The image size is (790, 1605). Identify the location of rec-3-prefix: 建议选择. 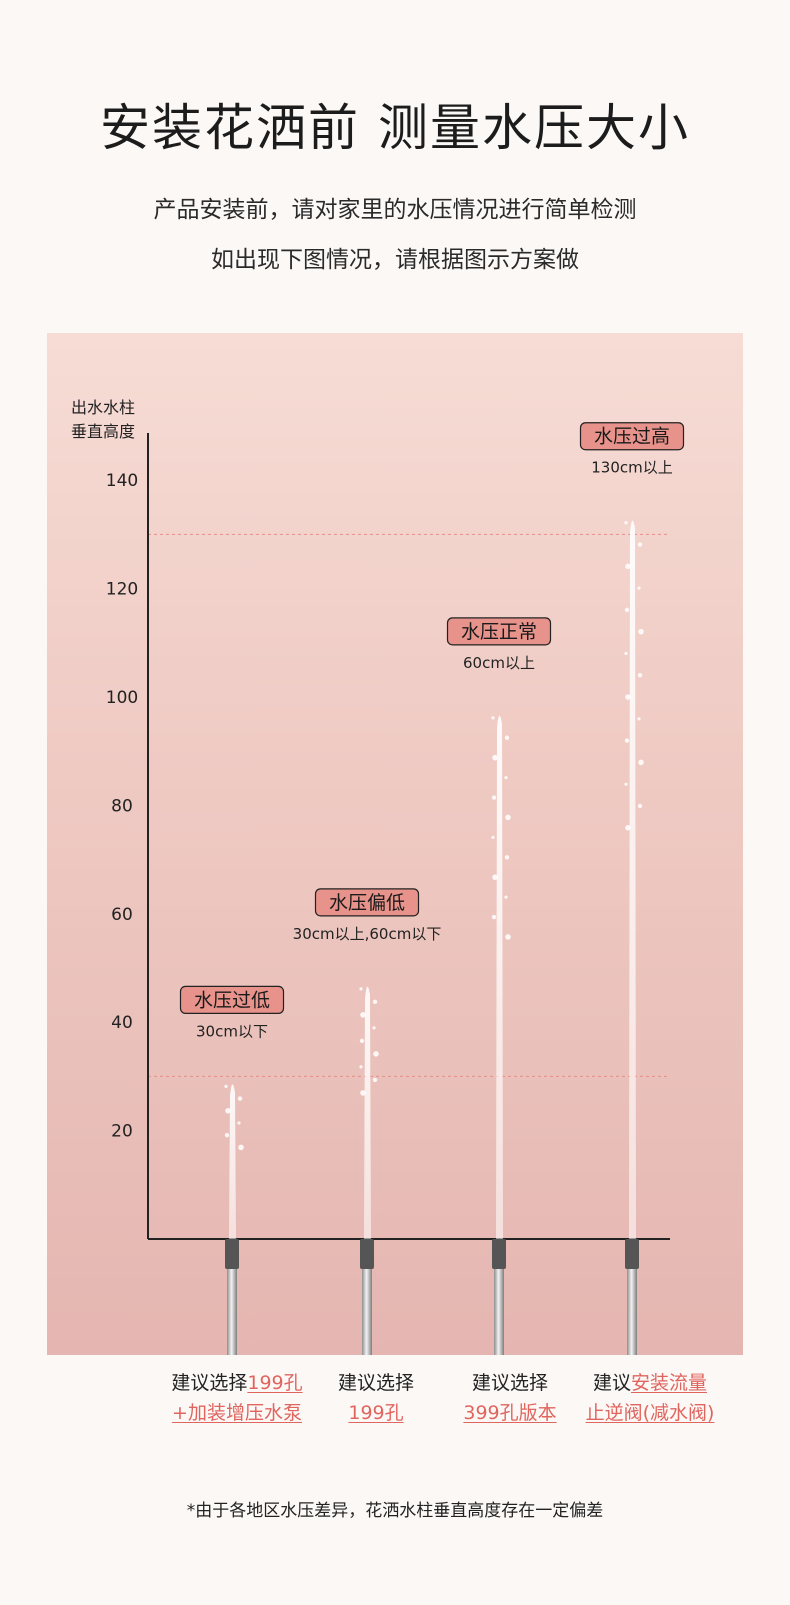
(509, 1383).